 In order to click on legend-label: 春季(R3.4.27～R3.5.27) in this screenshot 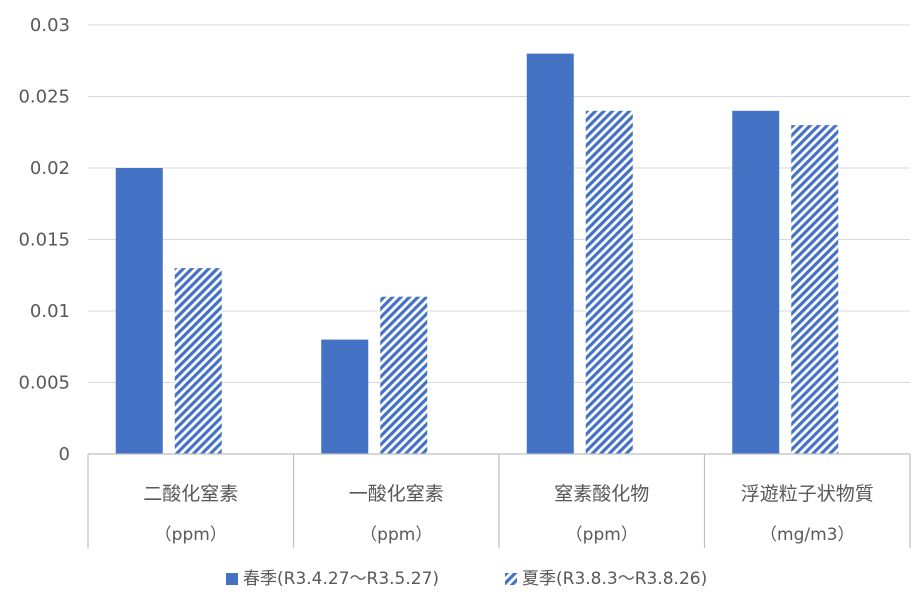, I will do `click(341, 579)`.